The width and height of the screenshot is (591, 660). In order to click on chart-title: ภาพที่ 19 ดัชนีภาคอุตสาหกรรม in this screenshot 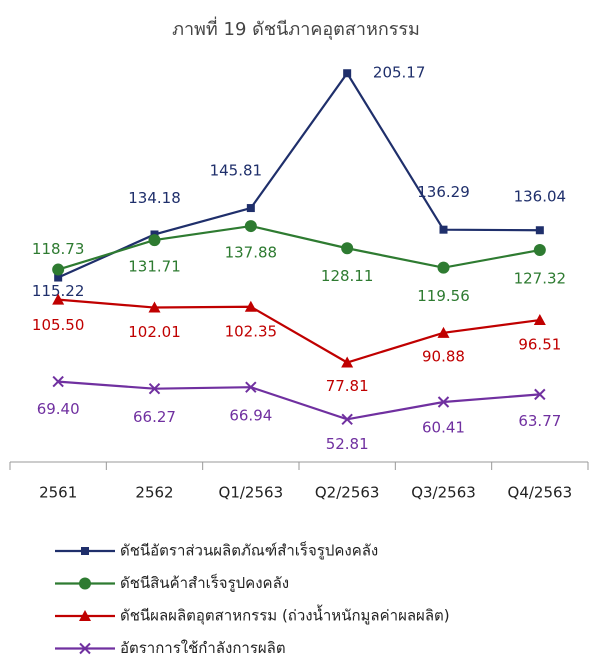, I will do `click(296, 28)`.